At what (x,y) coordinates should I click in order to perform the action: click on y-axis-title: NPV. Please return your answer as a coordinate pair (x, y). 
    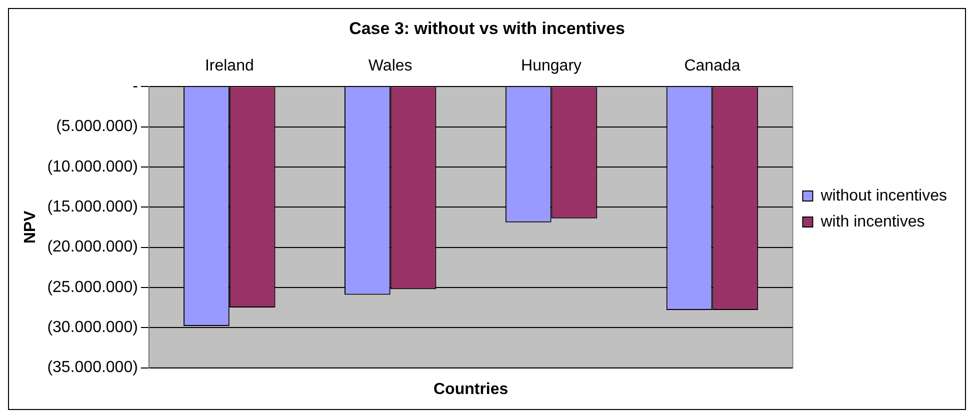
    Looking at the image, I should click on (31, 227).